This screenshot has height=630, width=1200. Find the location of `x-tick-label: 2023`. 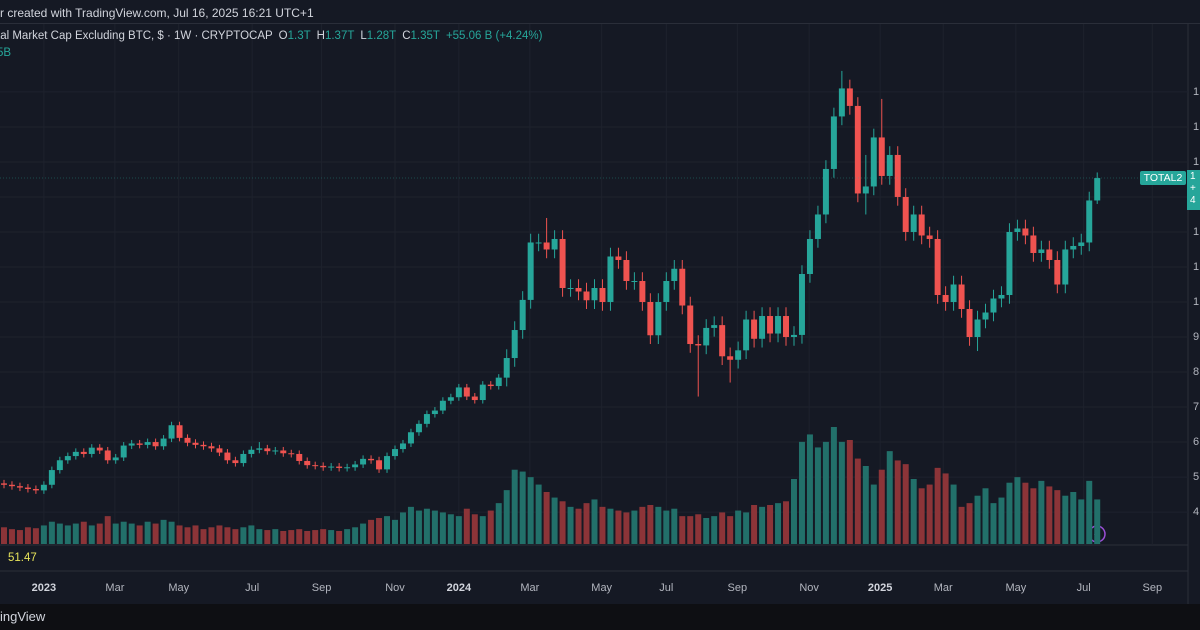

x-tick-label: 2023 is located at coordinates (44, 588).